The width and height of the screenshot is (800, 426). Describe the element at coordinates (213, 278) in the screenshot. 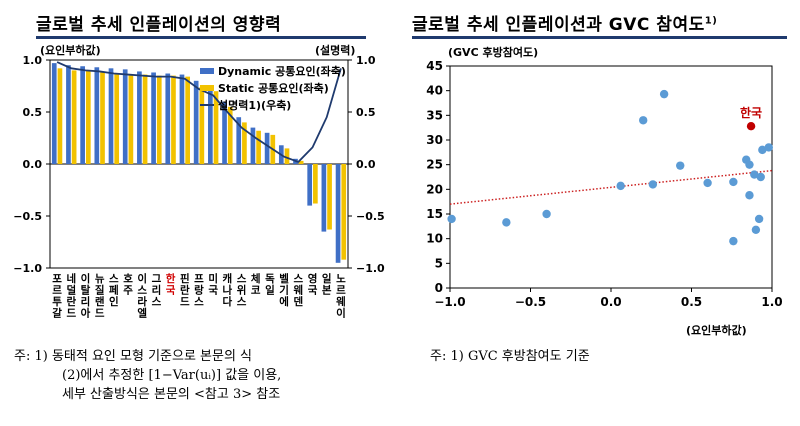

I see `category-label: 미` at that location.